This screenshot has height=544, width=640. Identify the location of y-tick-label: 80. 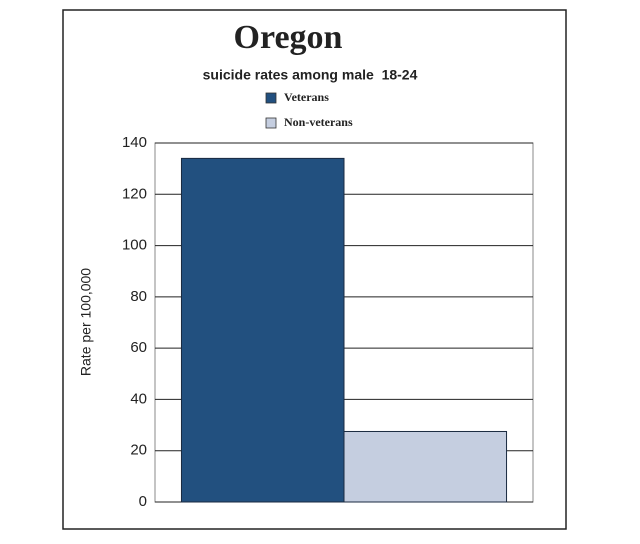
(138, 296).